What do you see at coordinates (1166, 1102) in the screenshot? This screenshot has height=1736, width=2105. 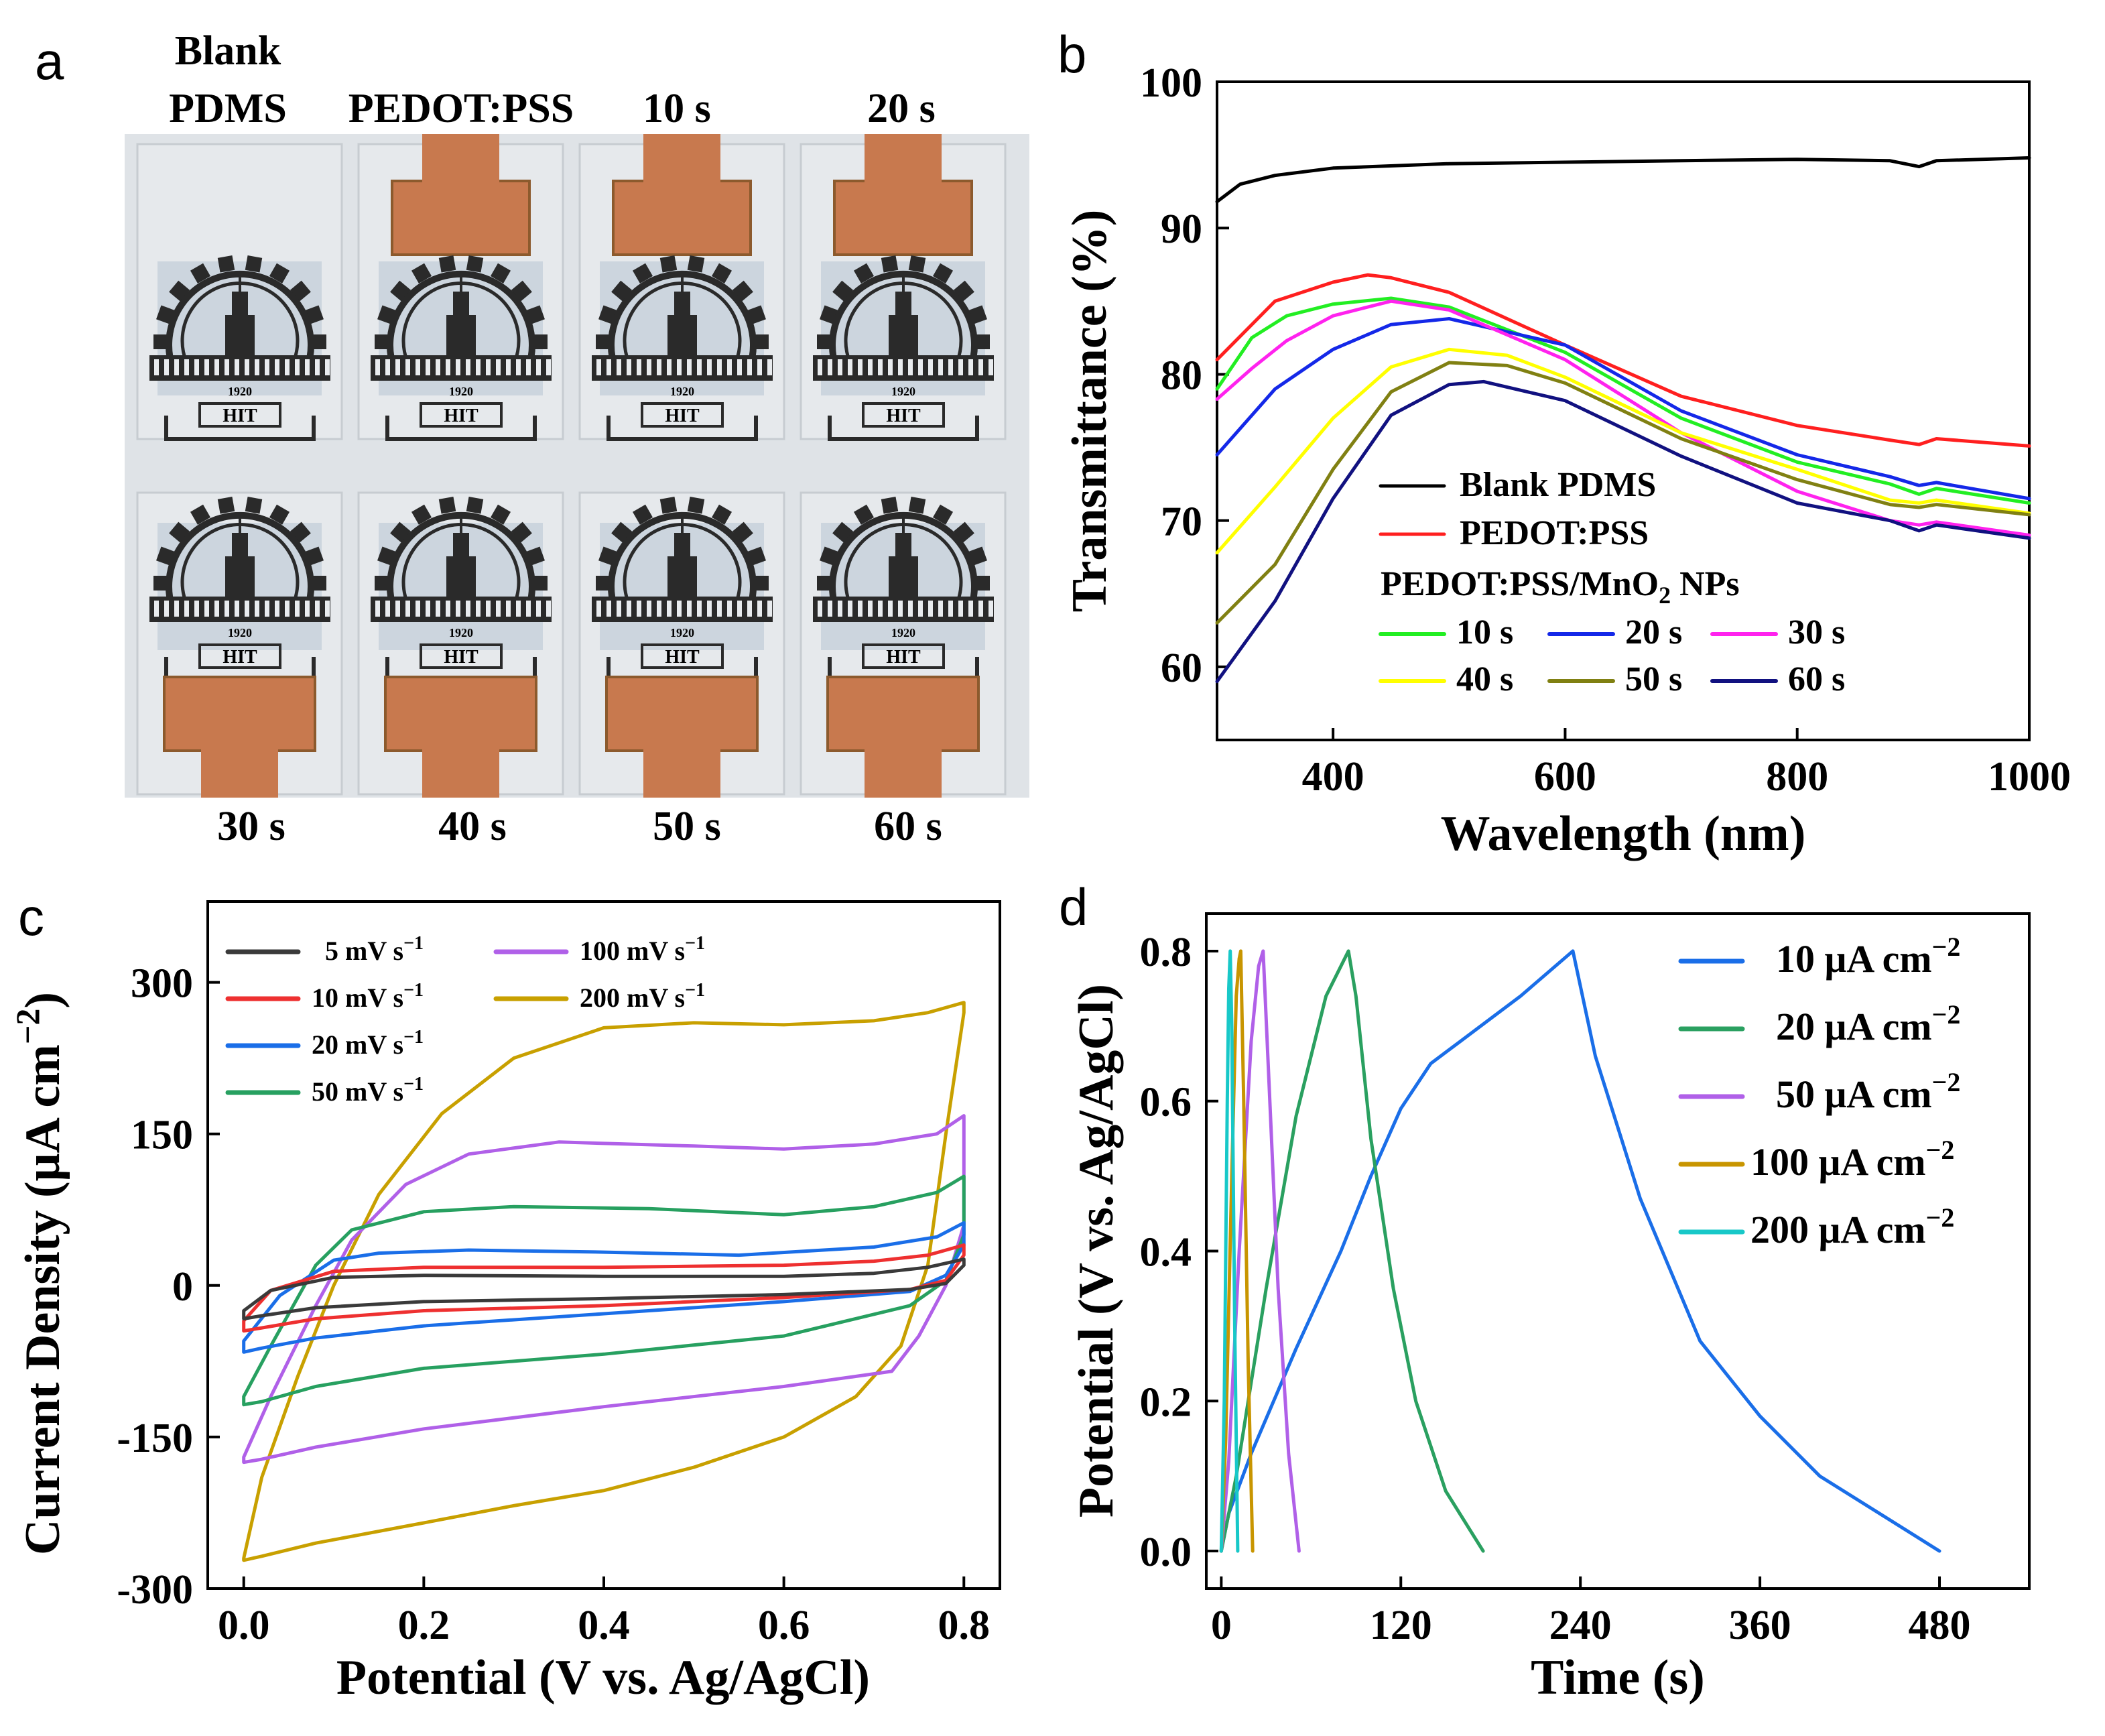 I see `y-tick-label-d: 0.6` at bounding box center [1166, 1102].